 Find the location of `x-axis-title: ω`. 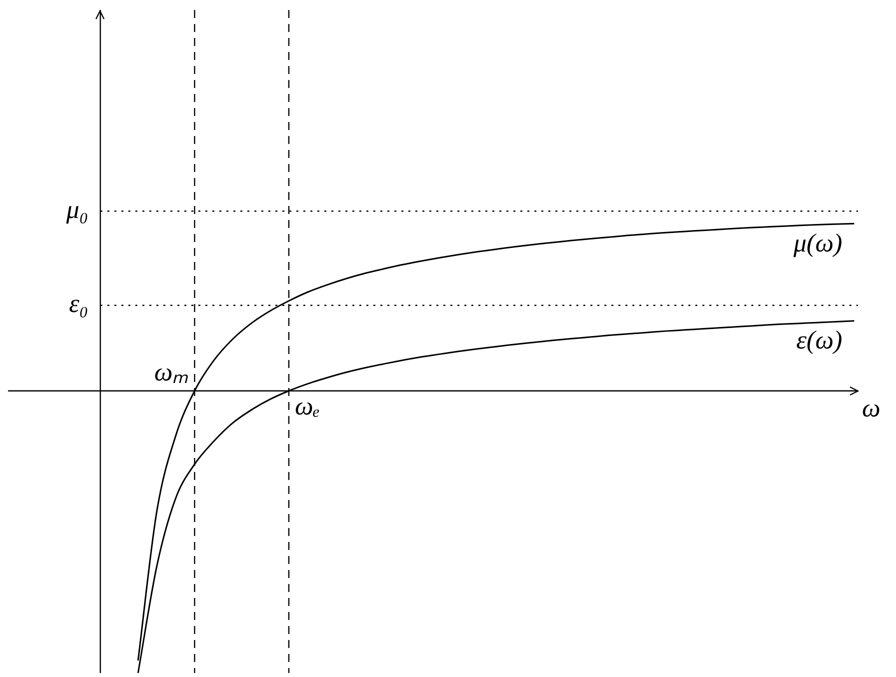

x-axis-title: ω is located at coordinates (871, 408).